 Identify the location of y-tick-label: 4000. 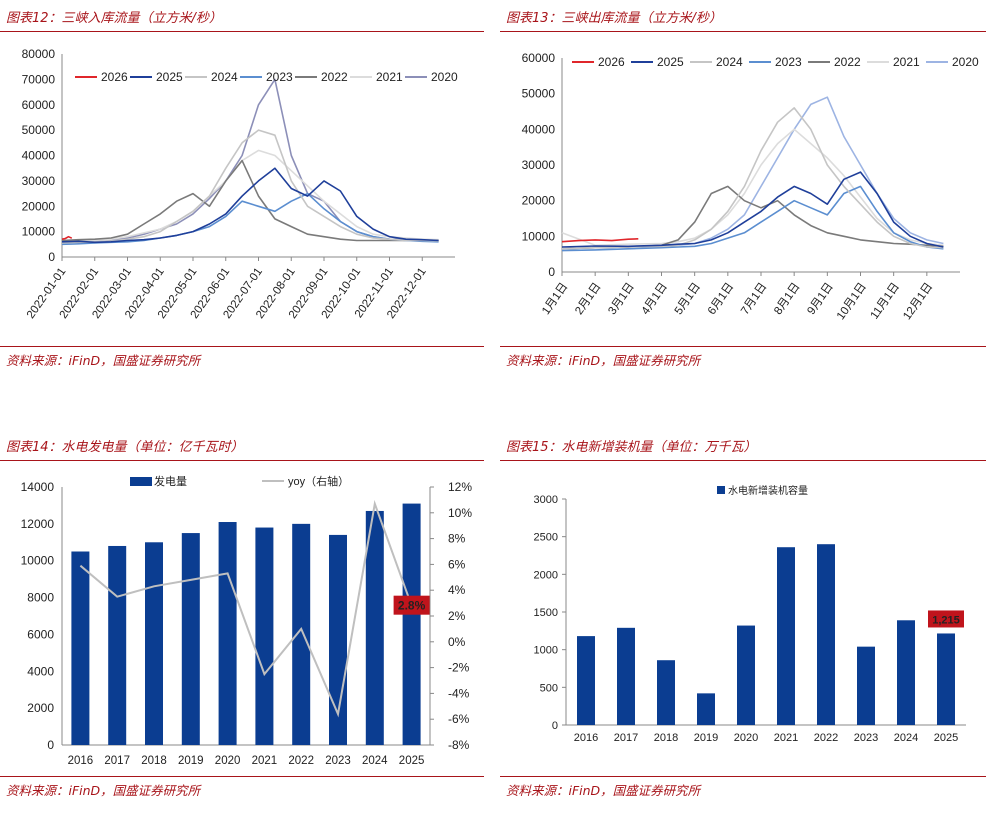
(40, 671).